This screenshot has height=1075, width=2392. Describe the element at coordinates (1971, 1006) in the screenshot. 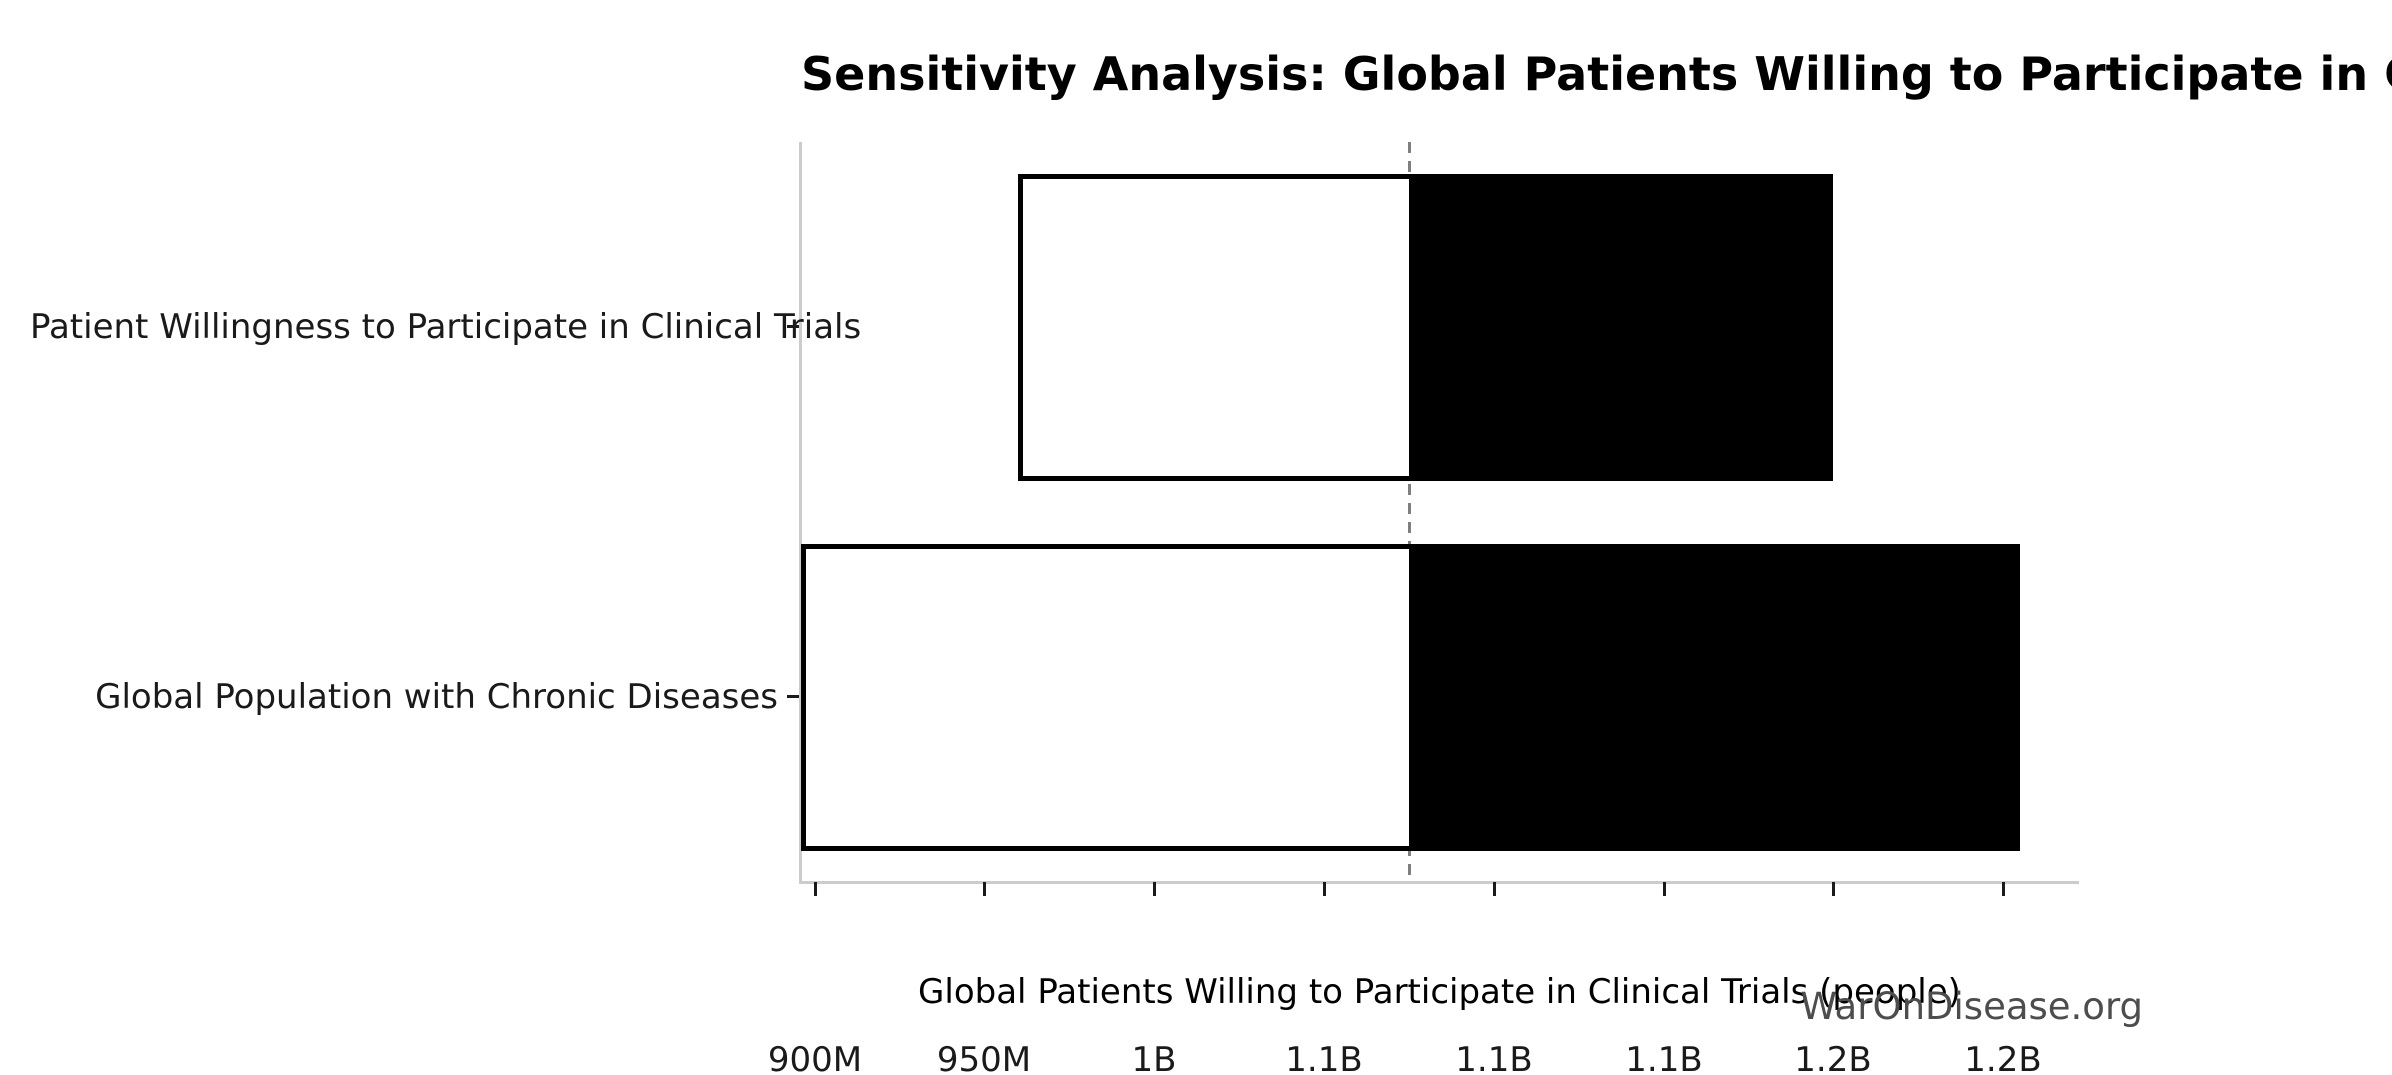

I see `watermark: WarOnDisease.org` at that location.